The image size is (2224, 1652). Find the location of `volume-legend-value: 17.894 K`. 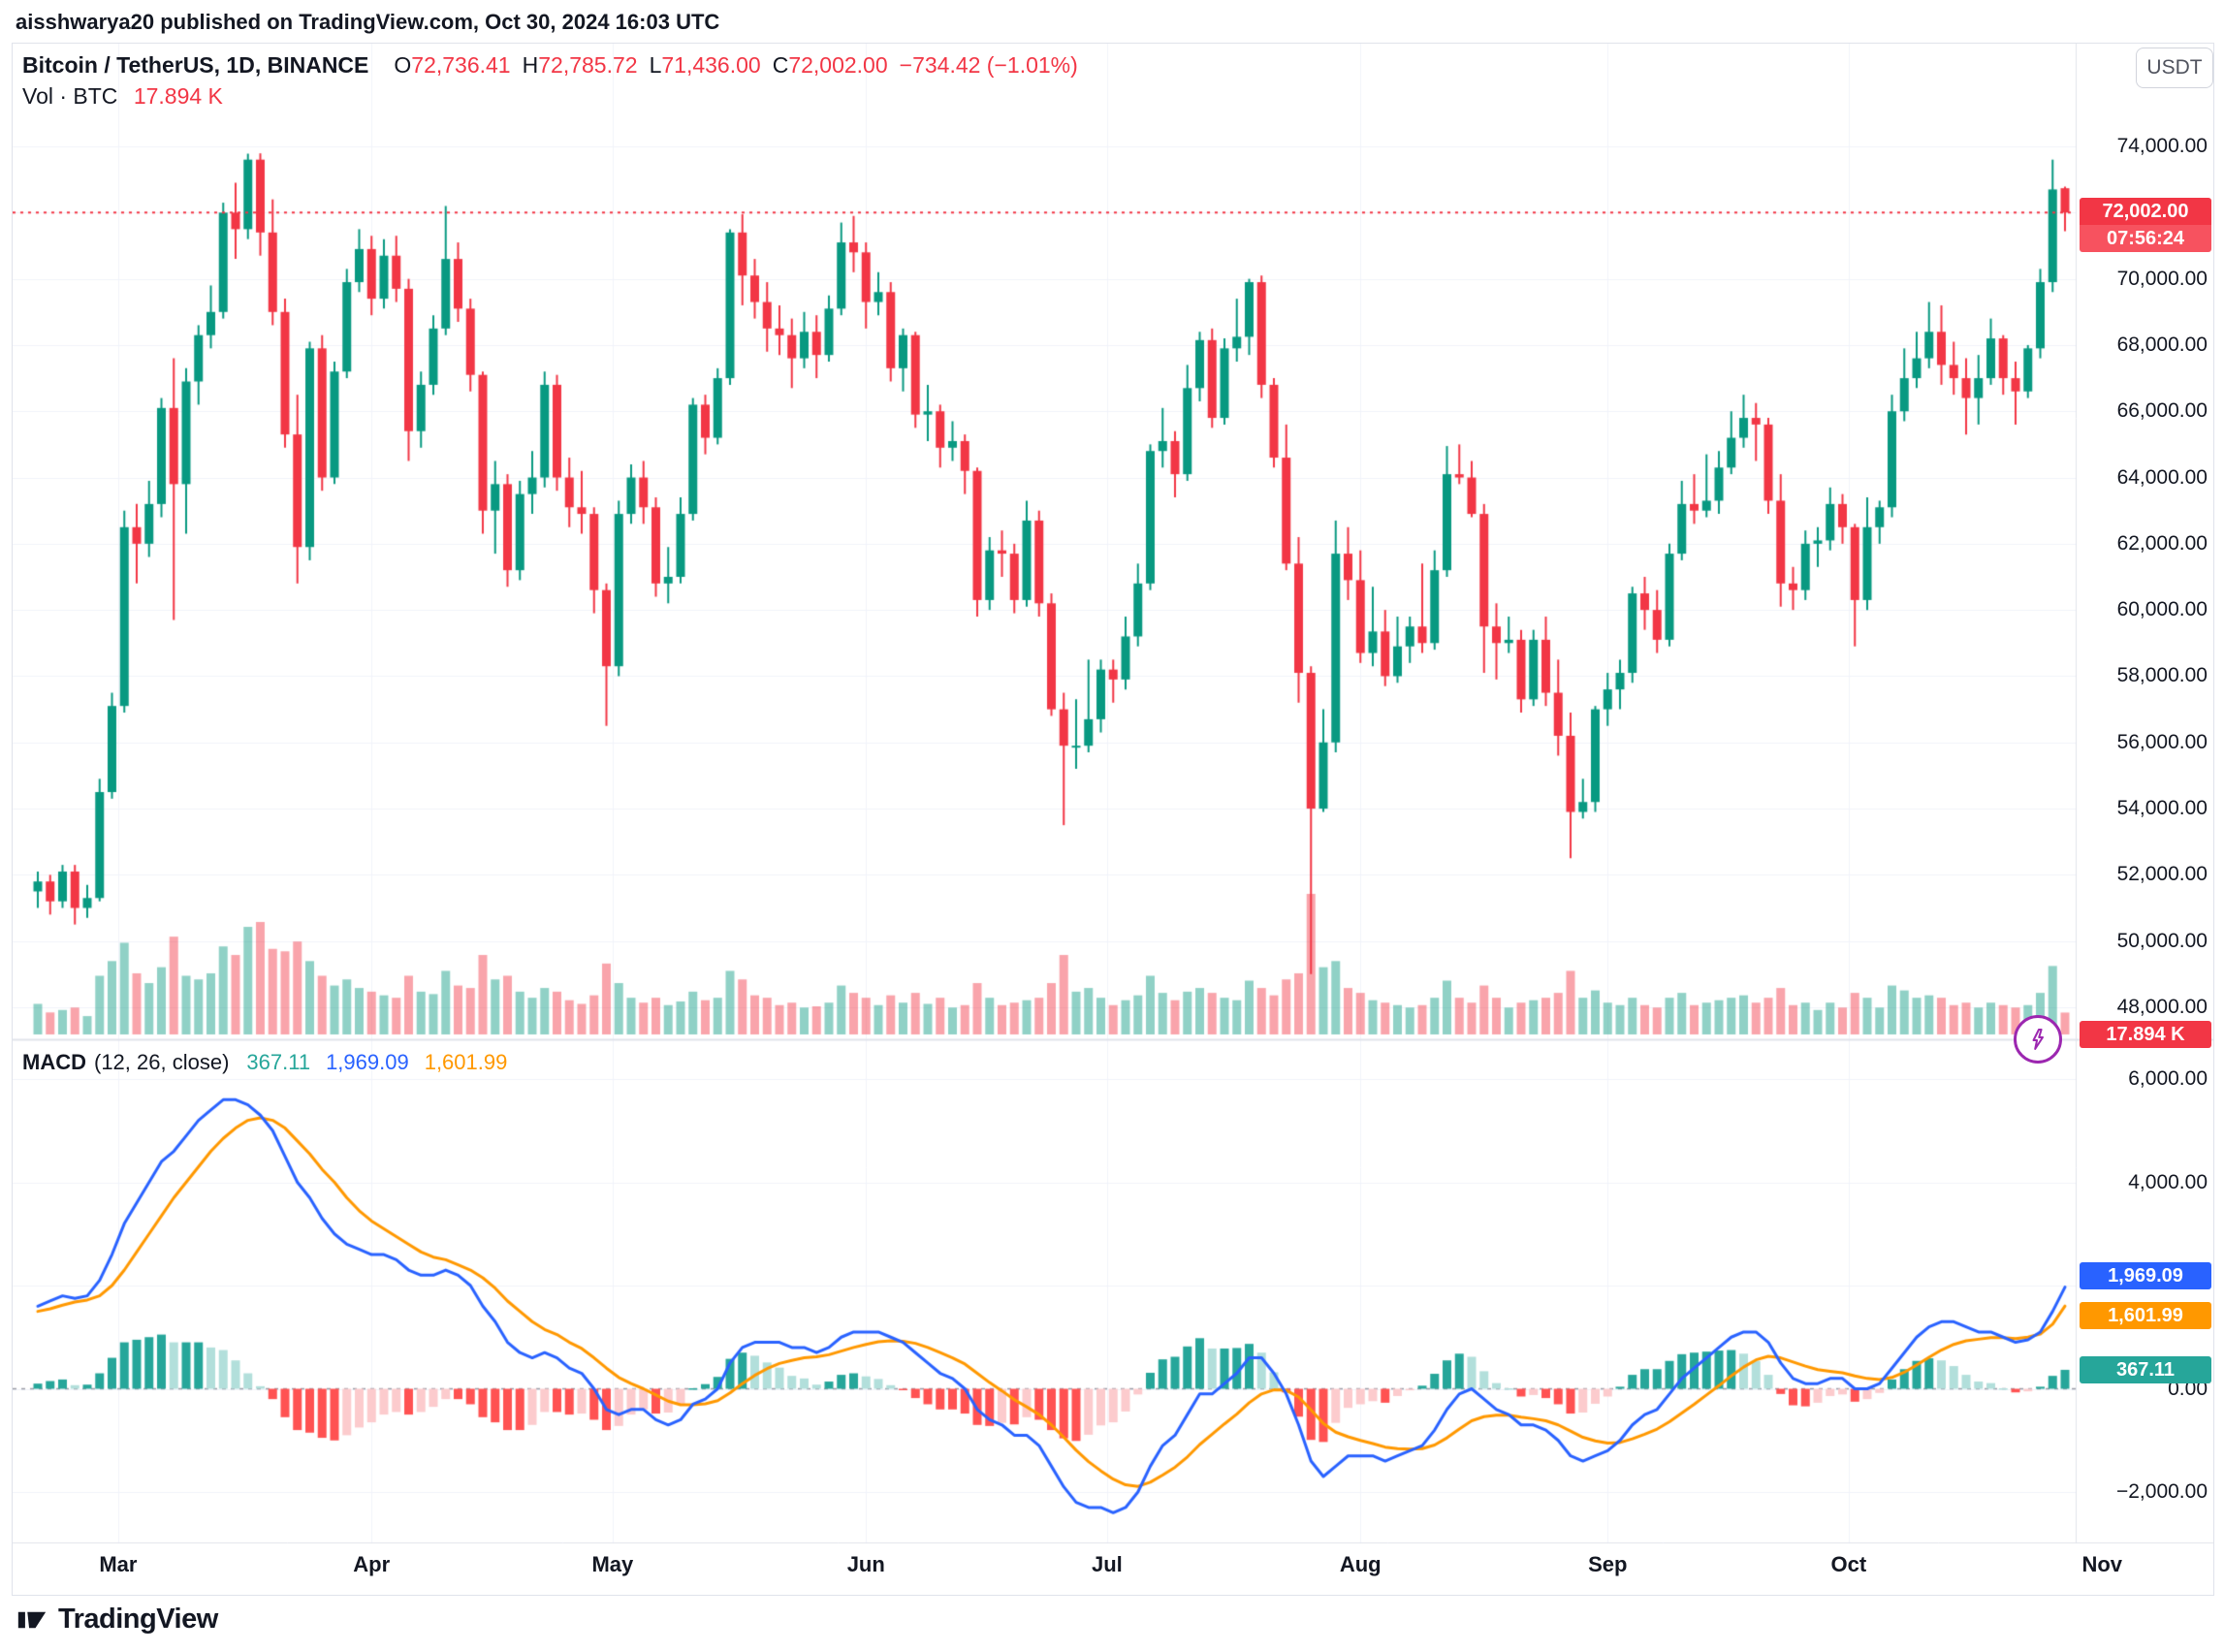

volume-legend-value: 17.894 K is located at coordinates (178, 96).